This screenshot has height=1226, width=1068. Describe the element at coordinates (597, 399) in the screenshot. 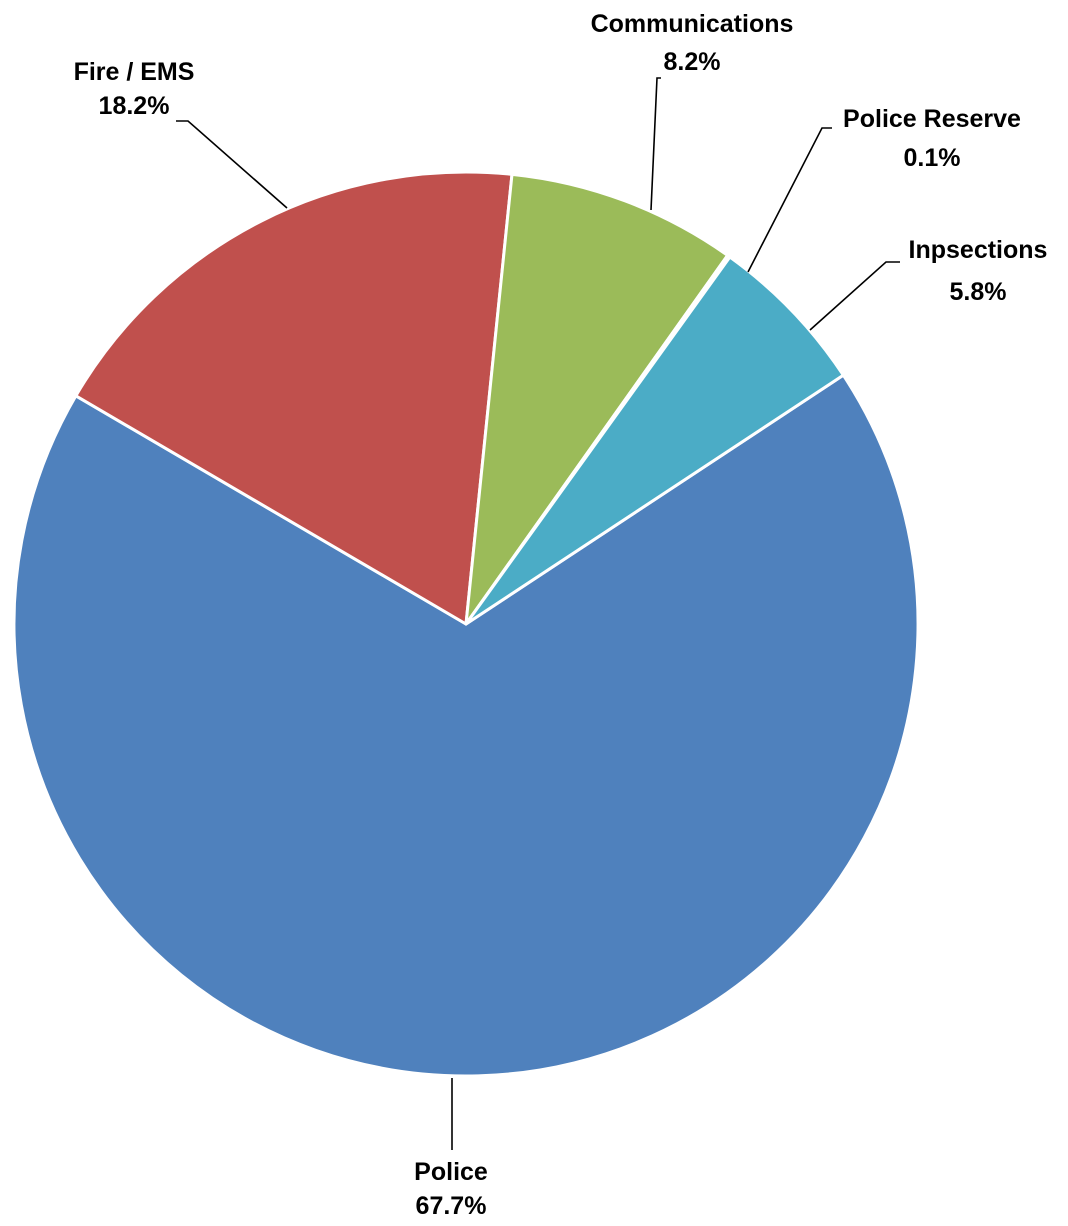

I see `pie-slice-communications` at that location.